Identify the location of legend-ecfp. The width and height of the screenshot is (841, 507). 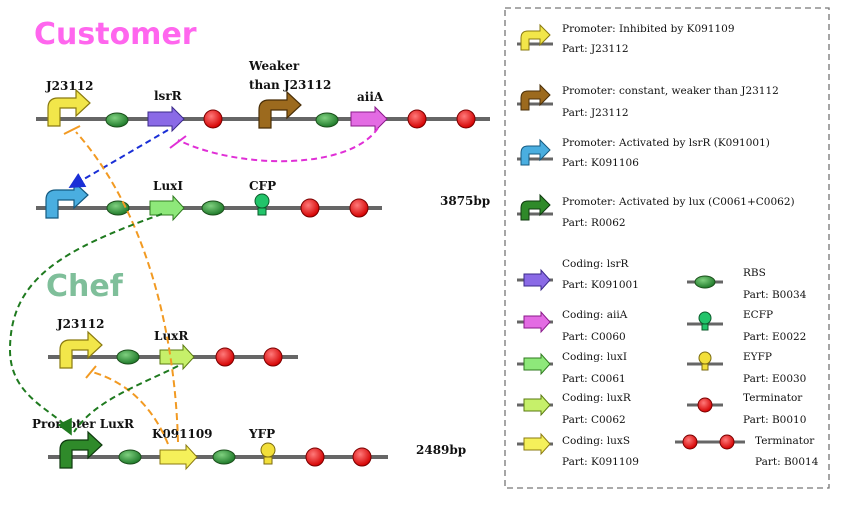
(705, 321).